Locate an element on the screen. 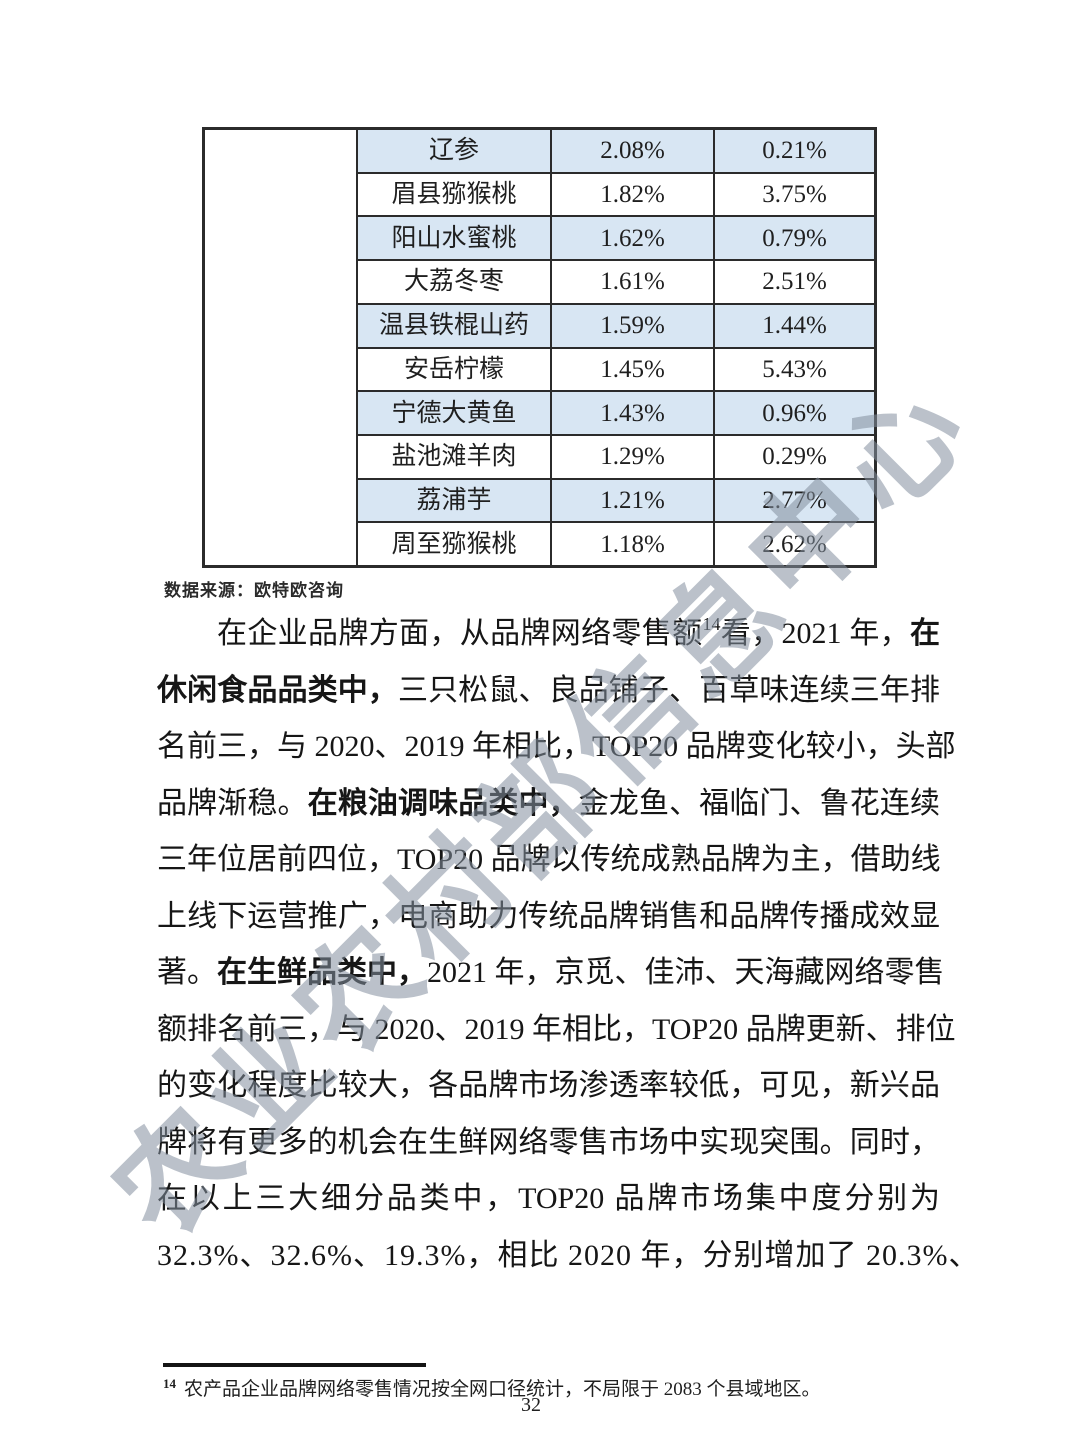  table-row: 宁德大黄鱼 1.43% 0.96% is located at coordinates (616, 412).